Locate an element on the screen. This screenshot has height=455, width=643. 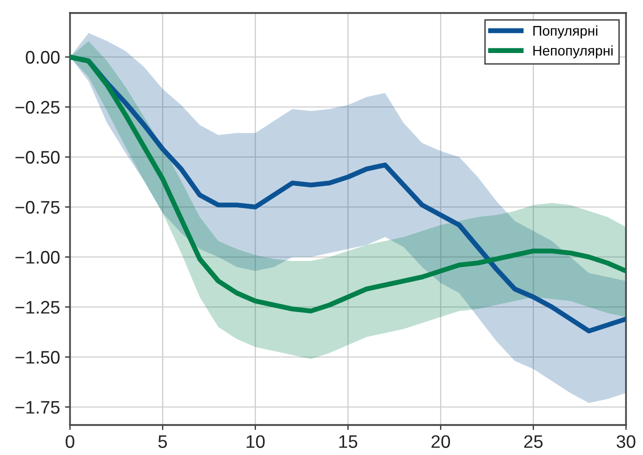
legend-label: Непопулярні is located at coordinates (573, 51).